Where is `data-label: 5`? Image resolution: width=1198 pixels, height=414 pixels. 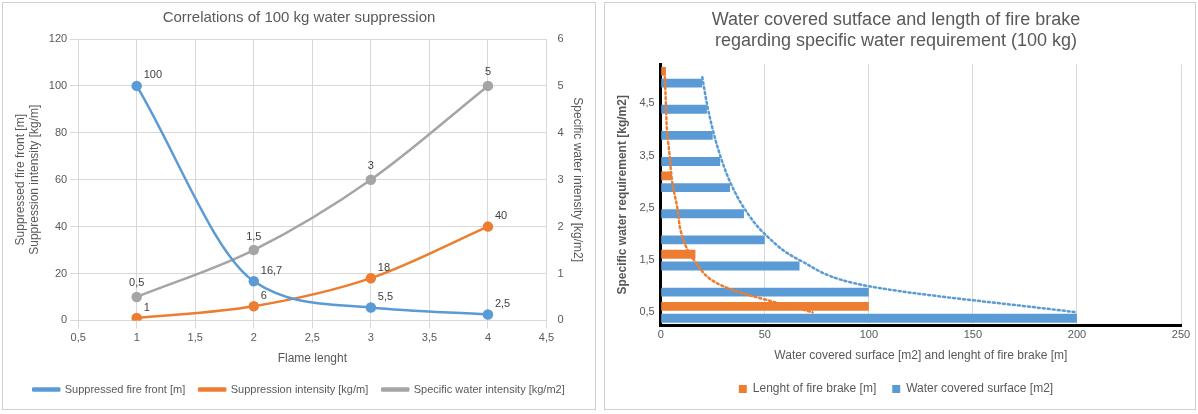 data-label: 5 is located at coordinates (487, 71).